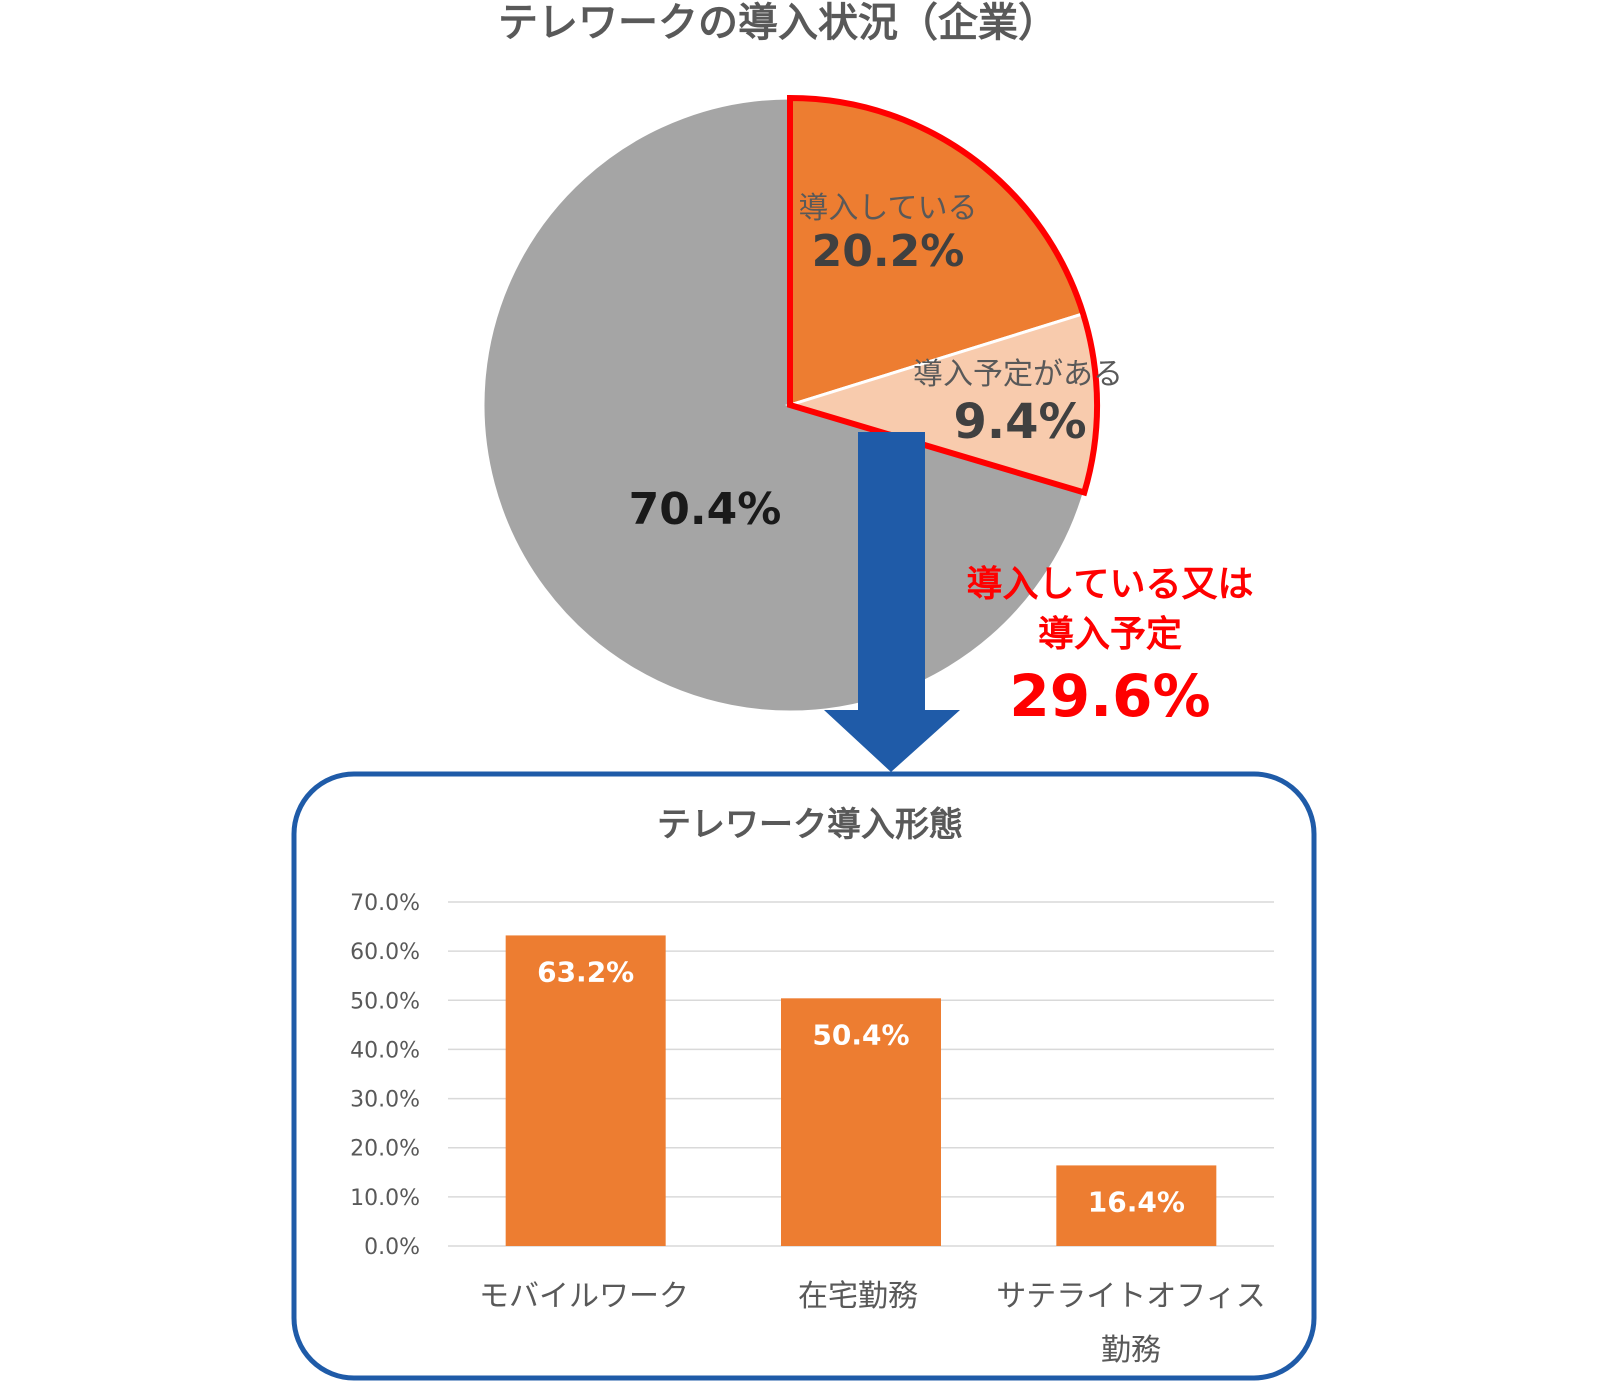  What do you see at coordinates (1130, 1296) in the screenshot?
I see `x-label-satellite-line1: サテライトオフィス` at bounding box center [1130, 1296].